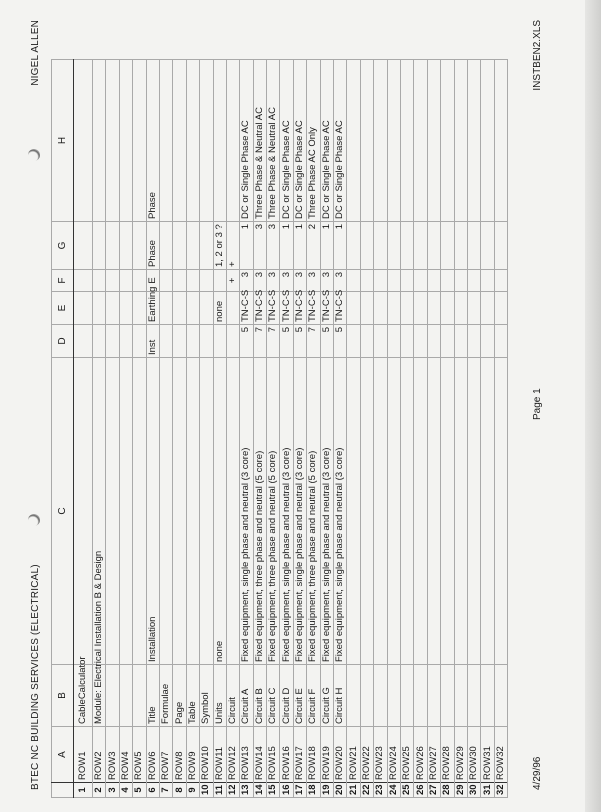 The width and height of the screenshot is (601, 812). I want to click on column-header-h: H, so click(62, 140).